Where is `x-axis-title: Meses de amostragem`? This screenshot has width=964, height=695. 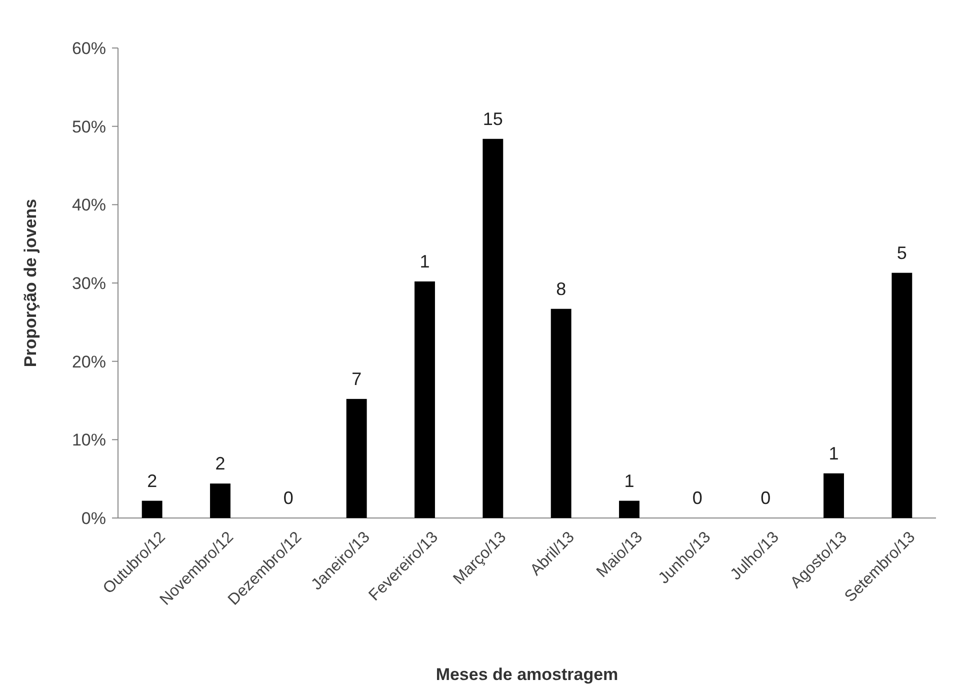
x-axis-title: Meses de amostragem is located at coordinates (527, 674).